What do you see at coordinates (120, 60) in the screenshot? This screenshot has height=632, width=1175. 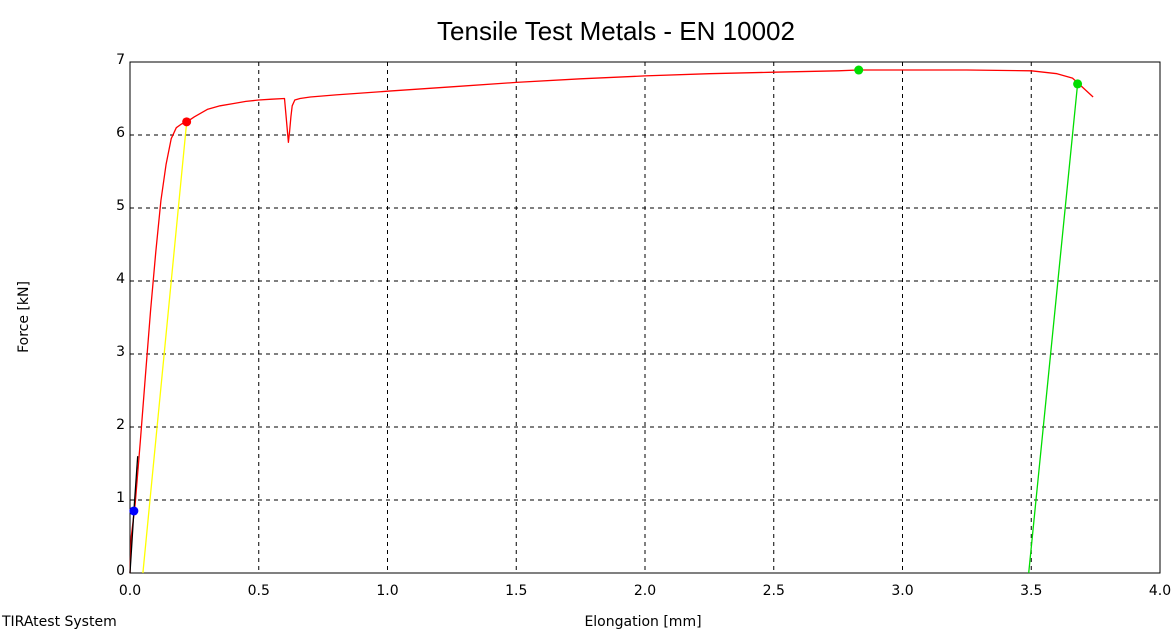 I see `y-tick-label: 7` at bounding box center [120, 60].